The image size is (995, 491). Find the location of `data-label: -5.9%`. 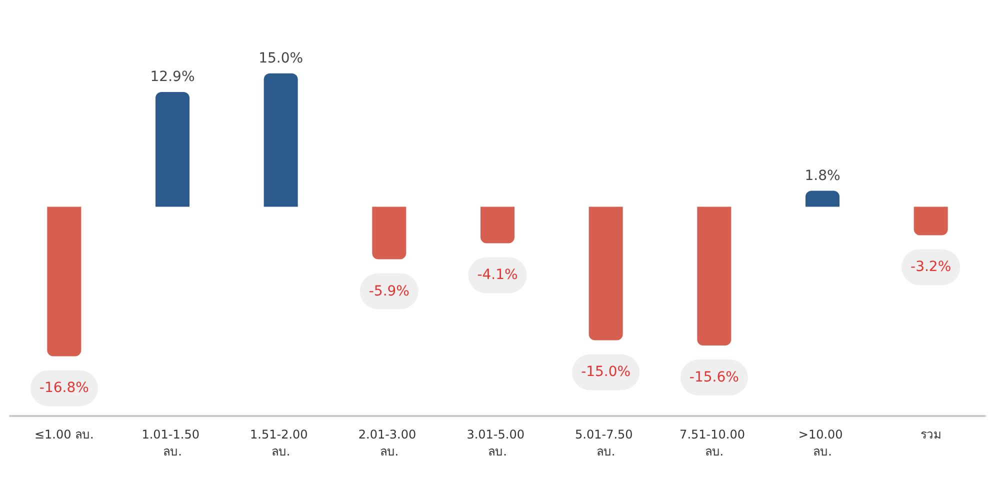

data-label: -5.9% is located at coordinates (389, 291).